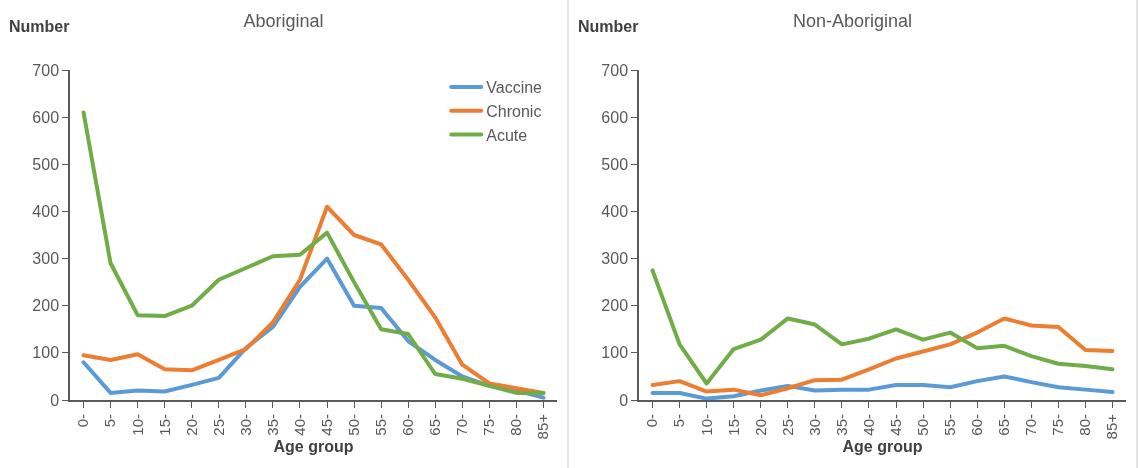  What do you see at coordinates (507, 135) in the screenshot?
I see `legend-label: Acute` at bounding box center [507, 135].